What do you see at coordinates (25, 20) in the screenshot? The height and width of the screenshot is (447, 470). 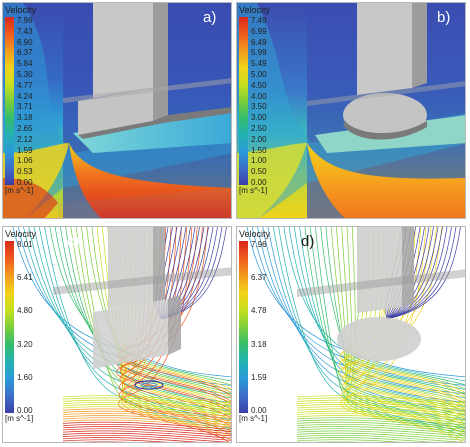 I see `colorbar-tick-label: 7.96` at bounding box center [25, 20].